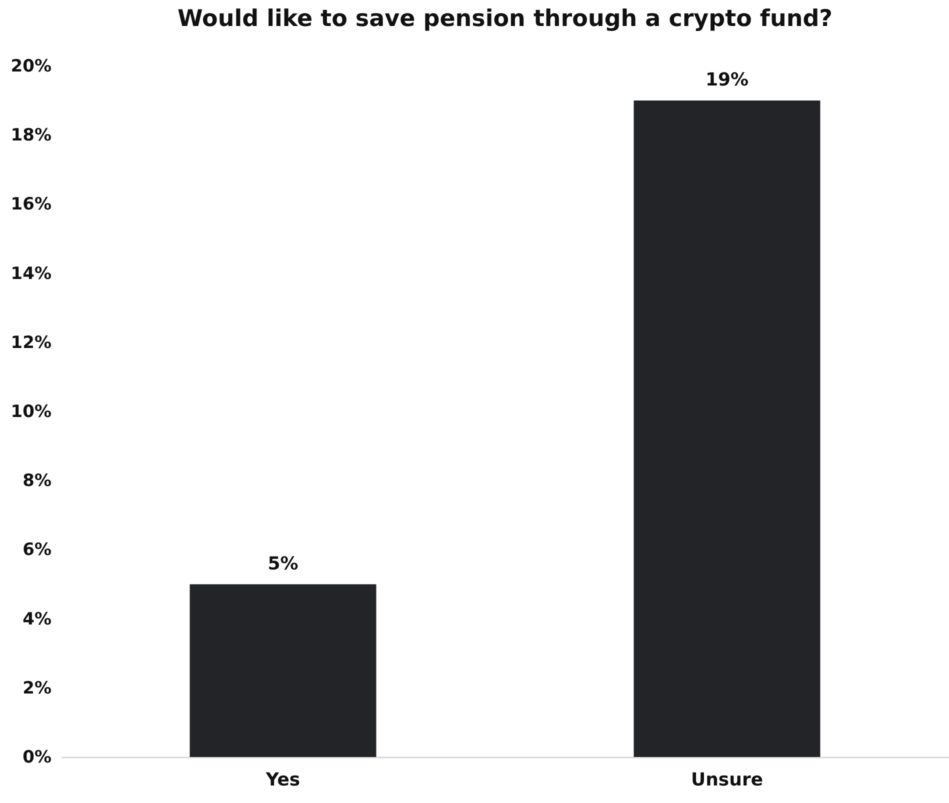 Image resolution: width=949 pixels, height=803 pixels. Describe the element at coordinates (31, 412) in the screenshot. I see `y-tick-label: 10%` at that location.